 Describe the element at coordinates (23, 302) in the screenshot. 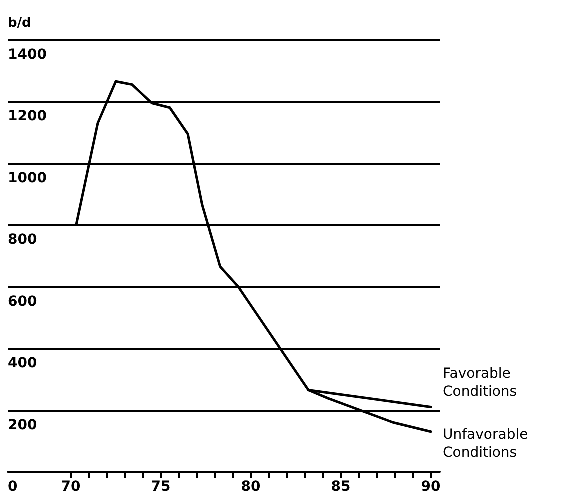

I see `y-tick-label: 600` at that location.